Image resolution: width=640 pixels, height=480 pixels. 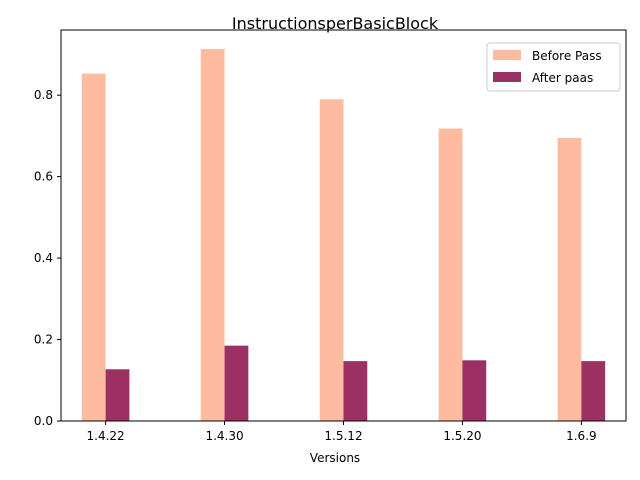 What do you see at coordinates (355, 391) in the screenshot?
I see `bar-after-paas-1.5.12` at bounding box center [355, 391].